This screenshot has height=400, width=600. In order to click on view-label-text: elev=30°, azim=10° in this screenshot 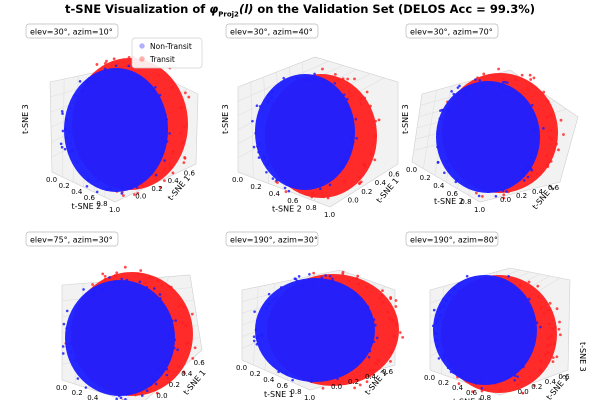, I will do `click(71, 32)`.